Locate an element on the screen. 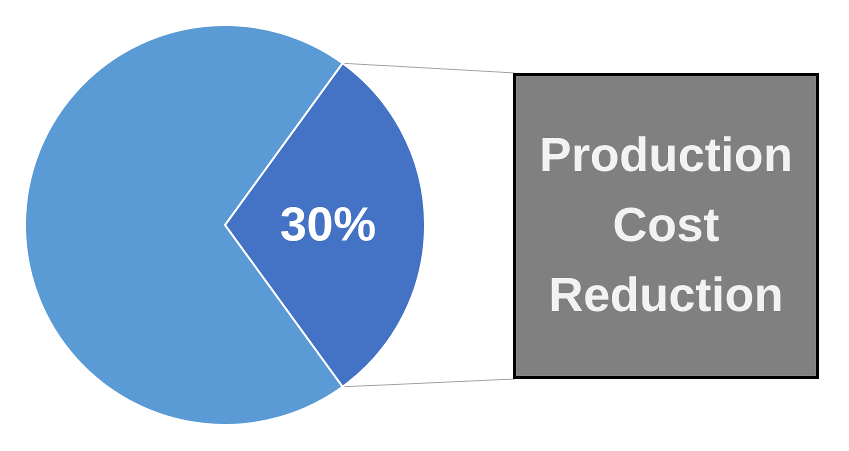 The width and height of the screenshot is (849, 451). slice-label: Production Cost Reduction is located at coordinates (666, 226).